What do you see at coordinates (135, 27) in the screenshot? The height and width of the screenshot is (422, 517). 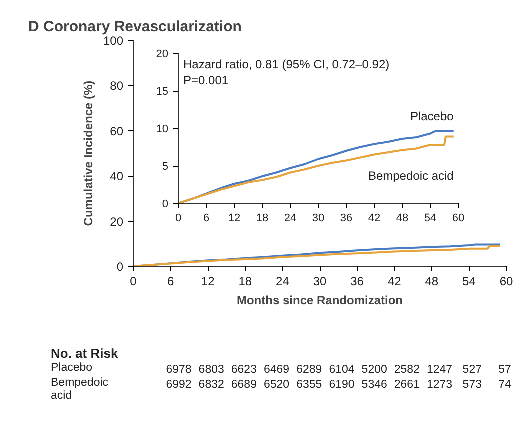 I see `chart-title: D Coronary Revascularization` at bounding box center [135, 27].